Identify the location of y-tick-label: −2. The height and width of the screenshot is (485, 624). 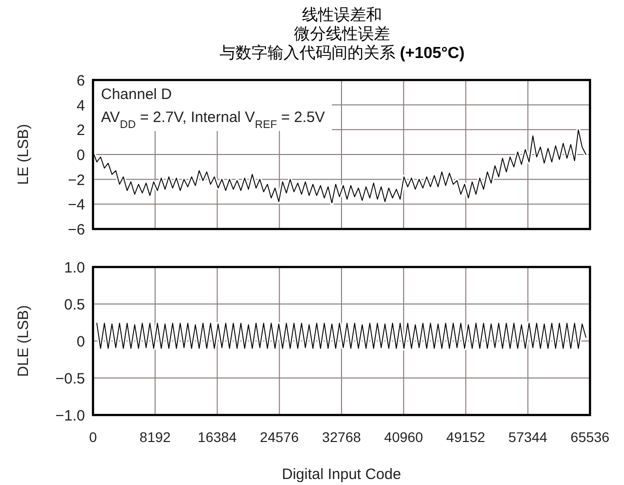
(76, 180).